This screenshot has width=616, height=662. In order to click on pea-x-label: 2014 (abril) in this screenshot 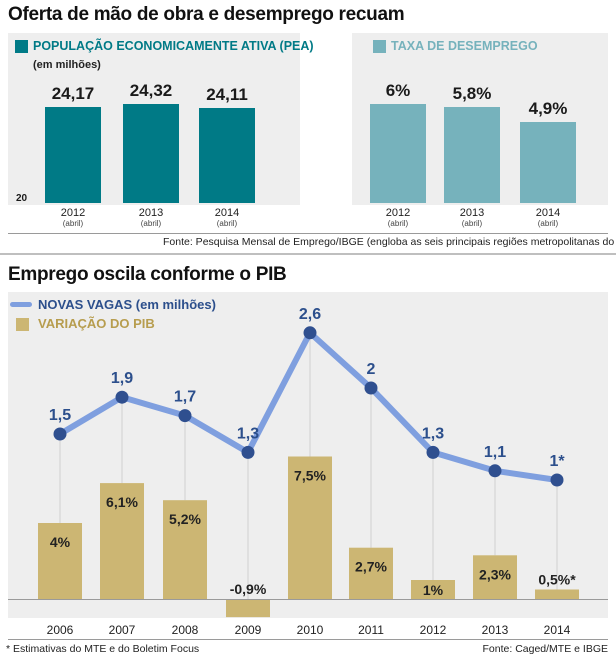, I will do `click(227, 217)`.